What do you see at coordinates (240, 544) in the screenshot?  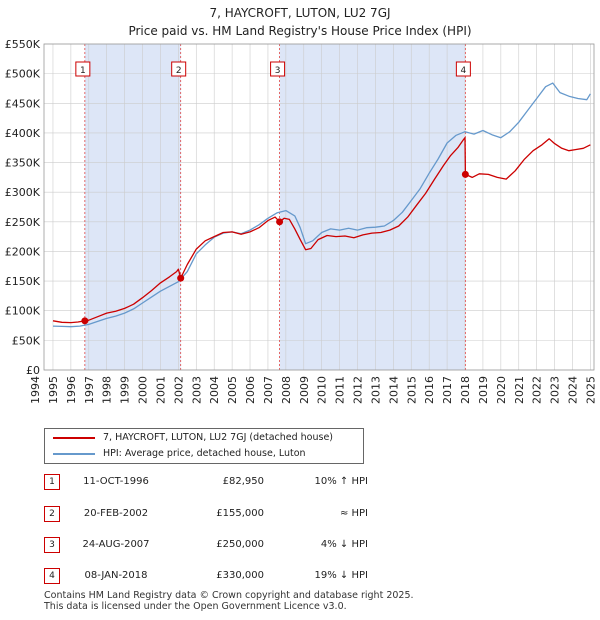 I see `sale-price: £250,000` at bounding box center [240, 544].